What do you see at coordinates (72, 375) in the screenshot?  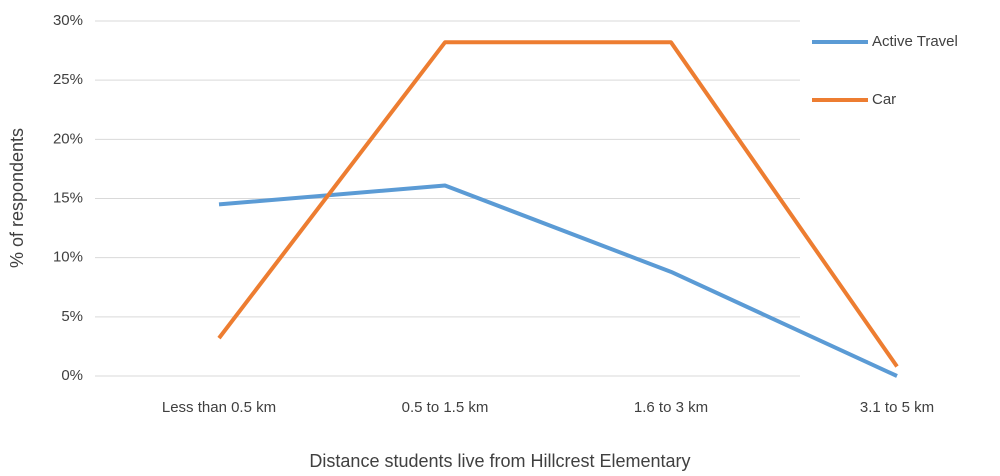 I see `y-tick-label: 0%` at bounding box center [72, 375].